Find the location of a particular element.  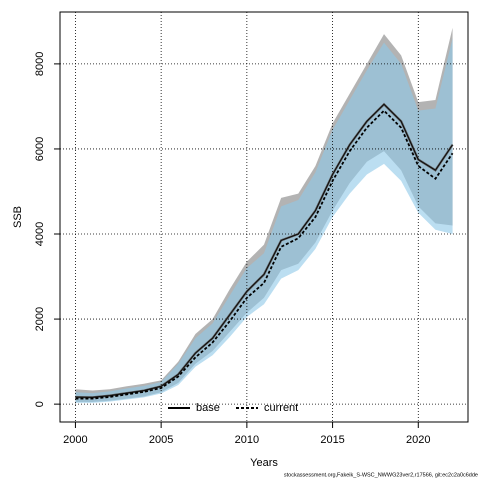

legend-label: base is located at coordinates (208, 408).